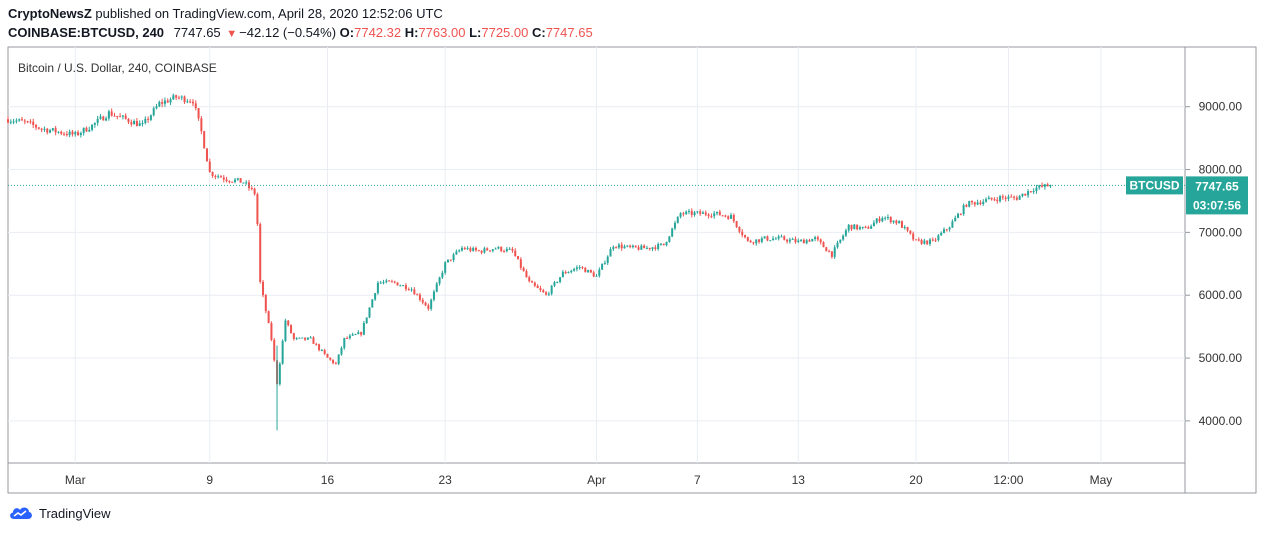 The width and height of the screenshot is (1265, 535). What do you see at coordinates (1217, 205) in the screenshot?
I see `countdown-label: 03:07:56` at bounding box center [1217, 205].